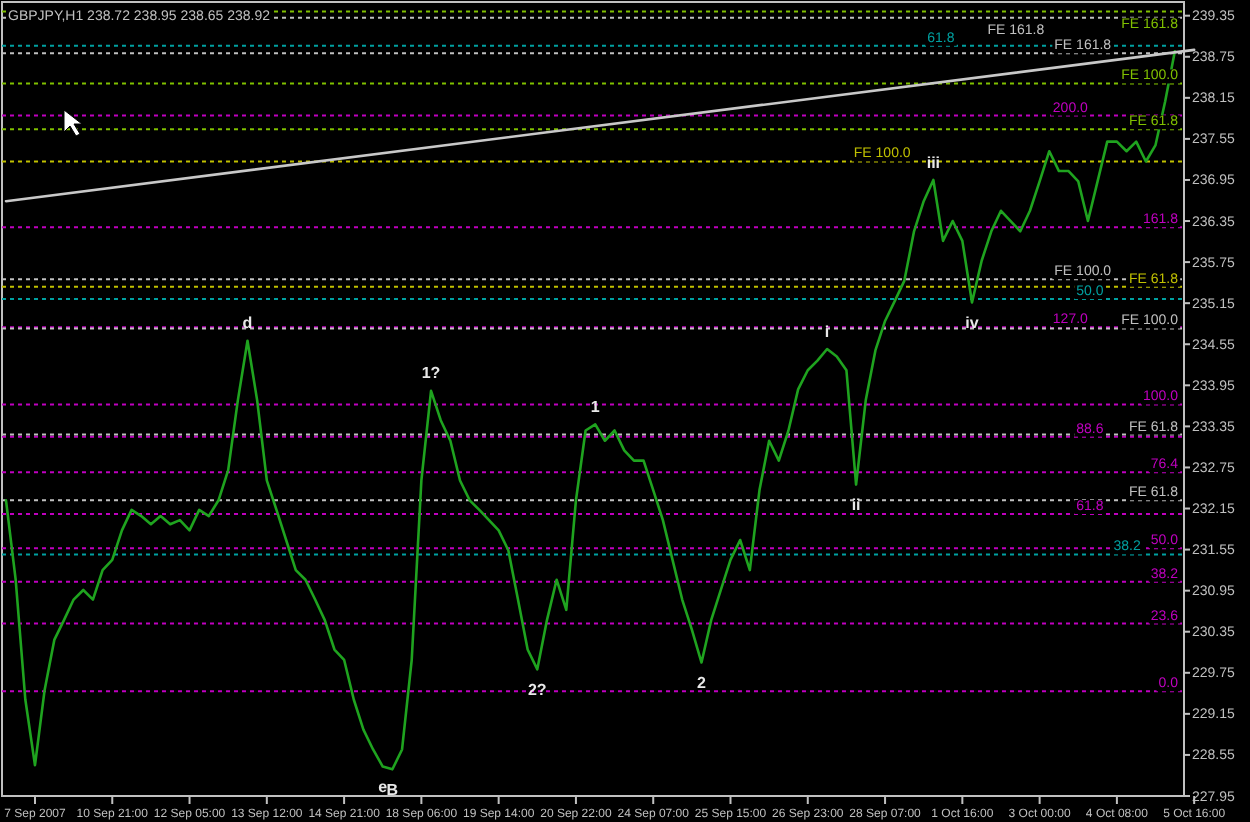 This screenshot has width=1250, height=822. Describe the element at coordinates (595, 406) in the screenshot. I see `annotation: 1` at that location.